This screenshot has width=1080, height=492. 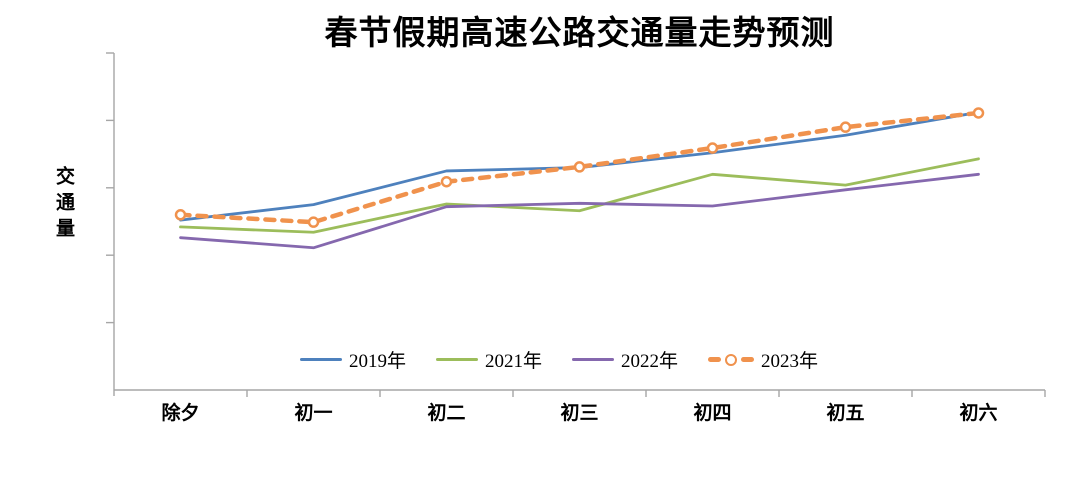 I want to click on legend-label: 2022年, so click(x=650, y=361).